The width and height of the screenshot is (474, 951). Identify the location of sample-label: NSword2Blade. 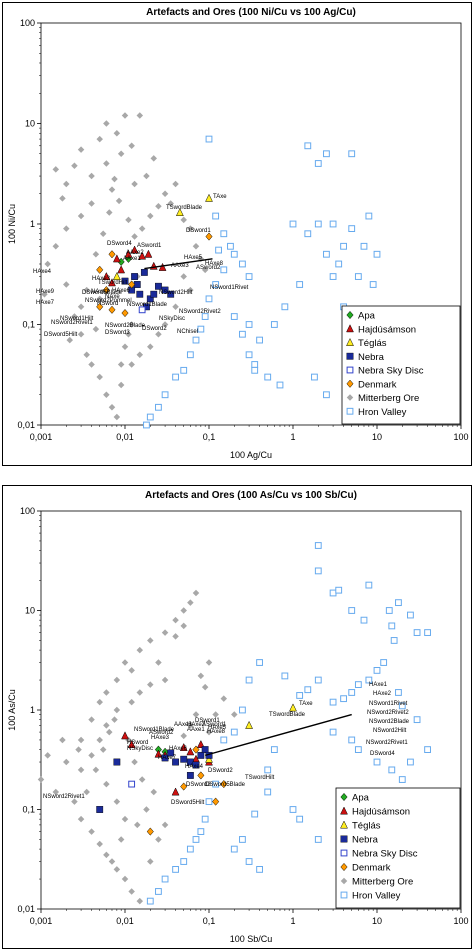
(389, 722).